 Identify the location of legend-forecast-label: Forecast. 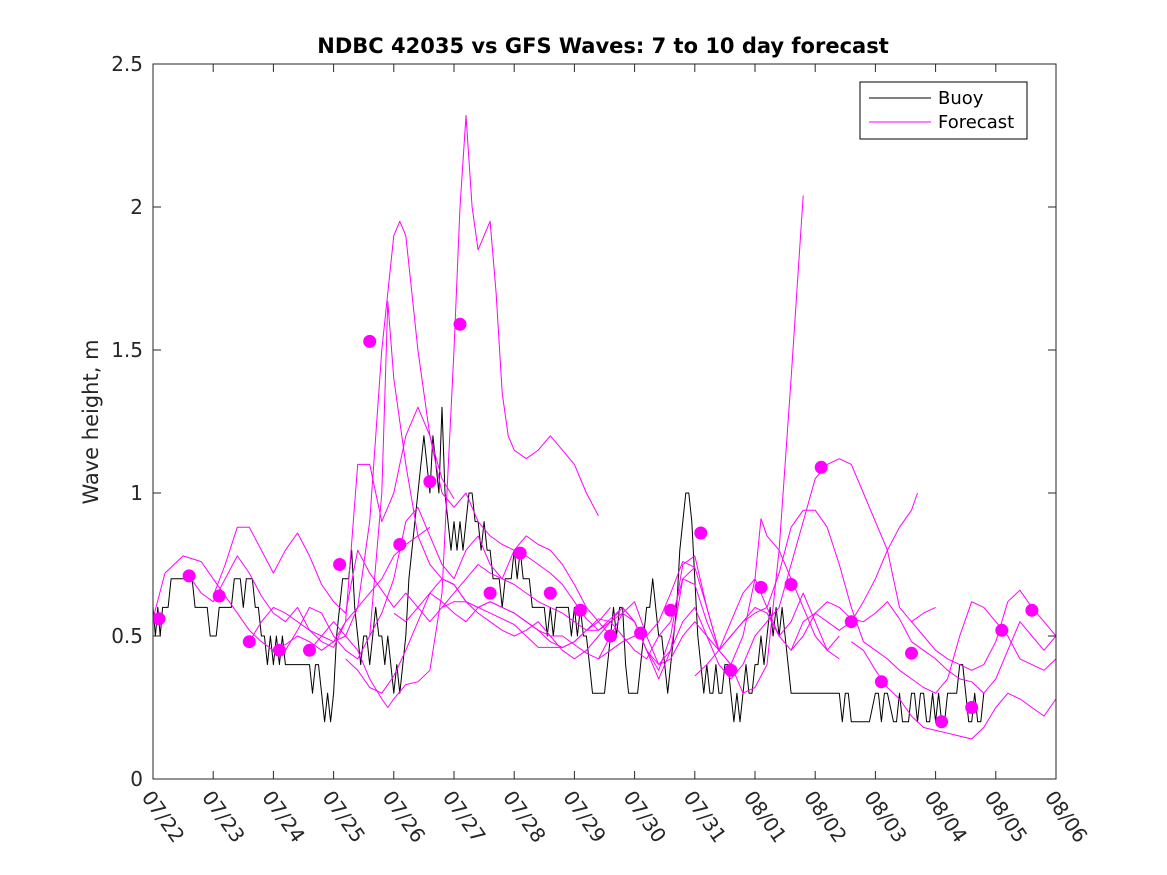
(976, 122).